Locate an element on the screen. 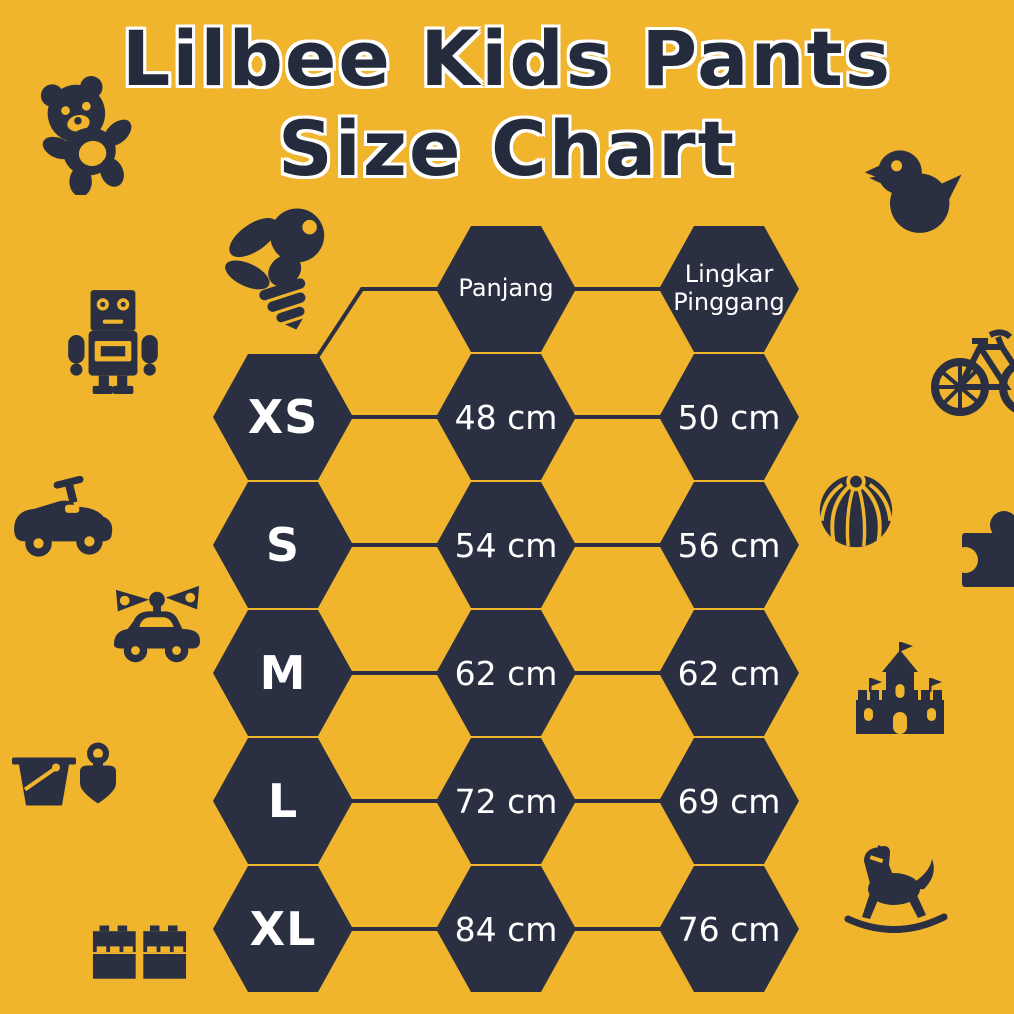  value-label: 84 cm is located at coordinates (506, 929).